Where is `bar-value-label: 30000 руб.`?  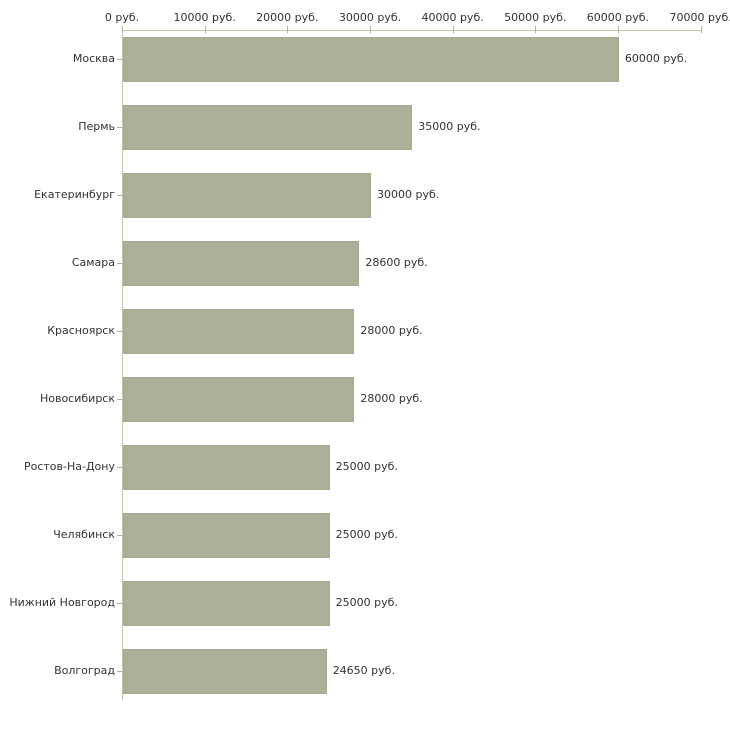
bar-value-label: 30000 руб. is located at coordinates (408, 194).